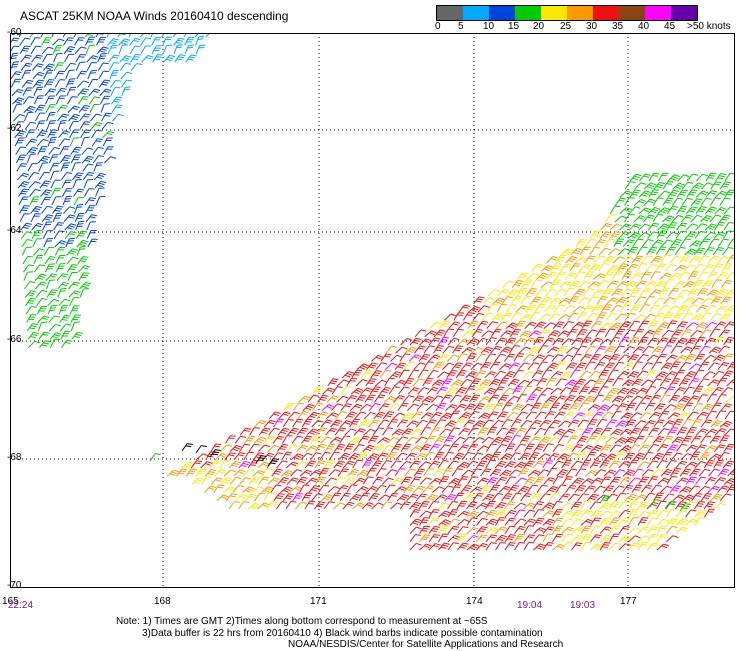  Describe the element at coordinates (709, 26) in the screenshot. I see `colorbar-unit-label: >50 knots` at that location.